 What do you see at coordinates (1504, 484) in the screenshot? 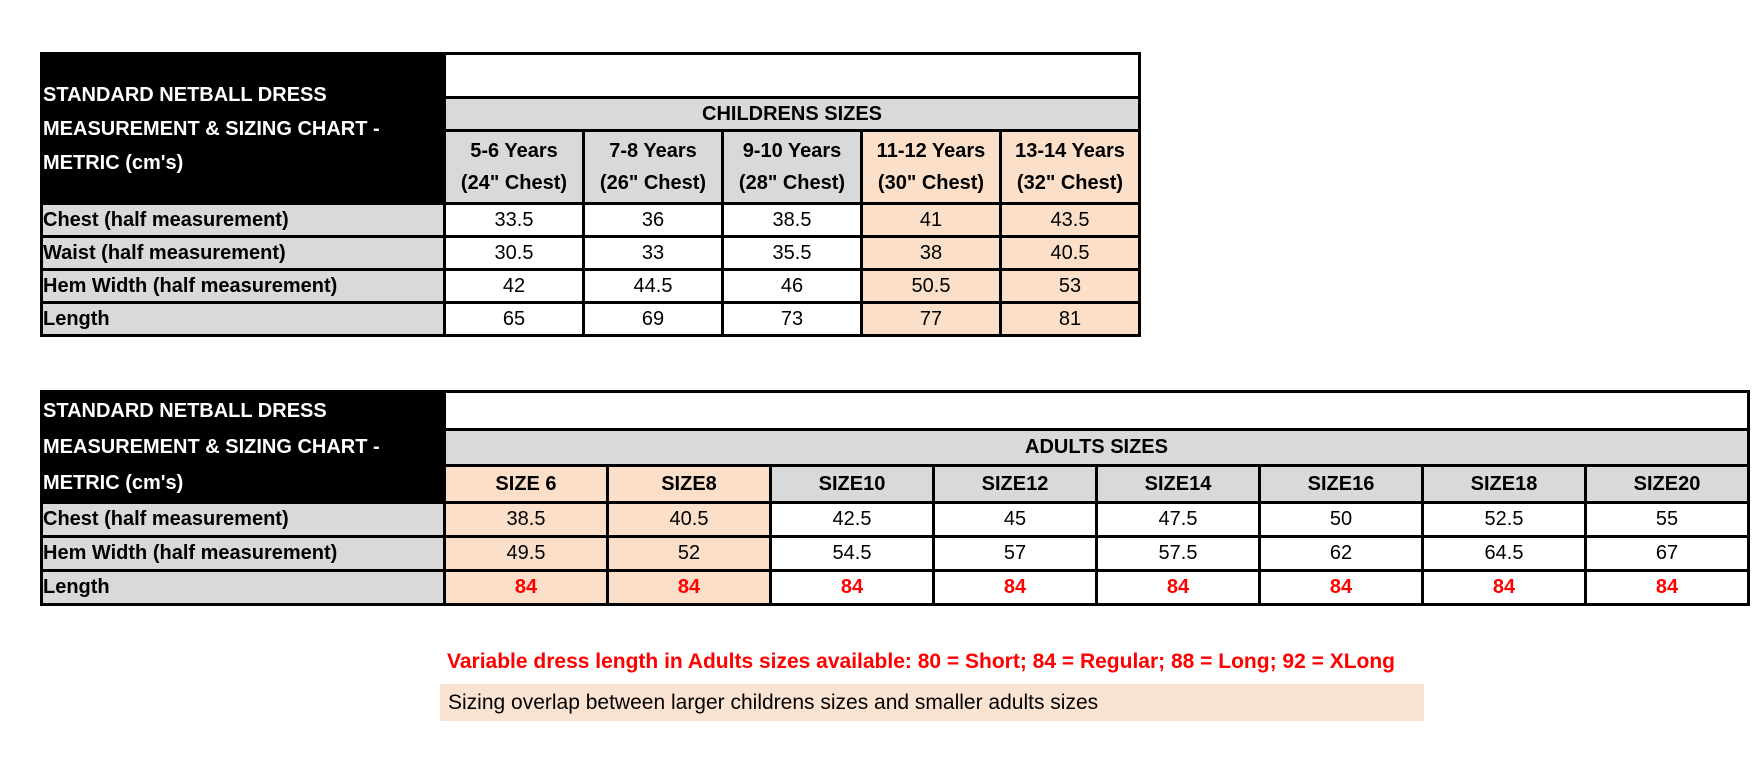
I see `column-header: SIZE18` at bounding box center [1504, 484].